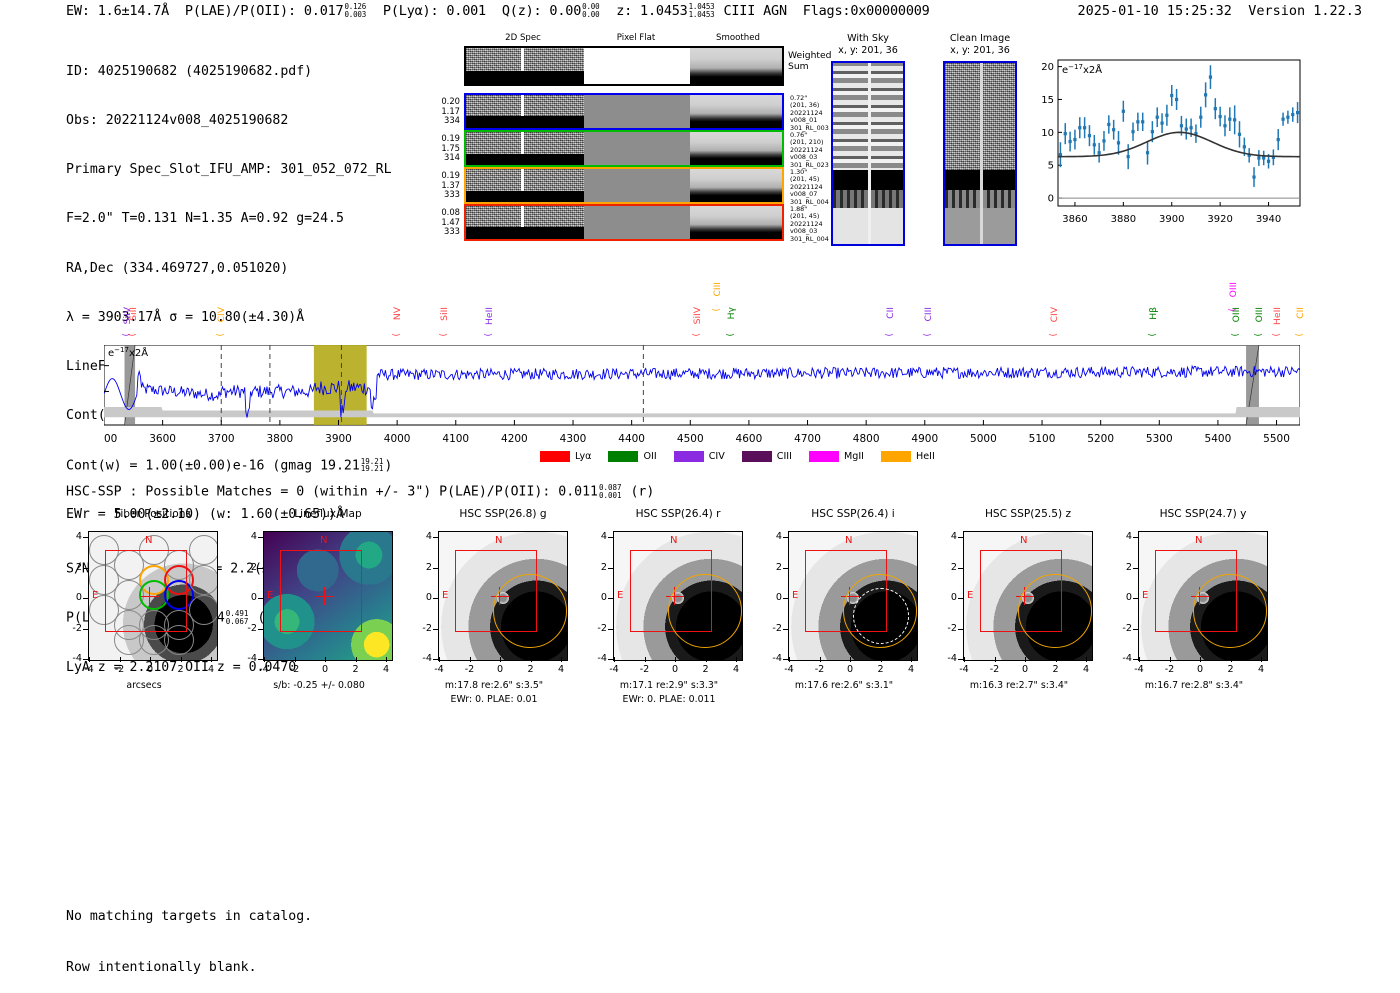 The width and height of the screenshot is (1400, 993). What do you see at coordinates (644, 669) in the screenshot?
I see `cutout-xtick-3-1: -2` at bounding box center [644, 669].